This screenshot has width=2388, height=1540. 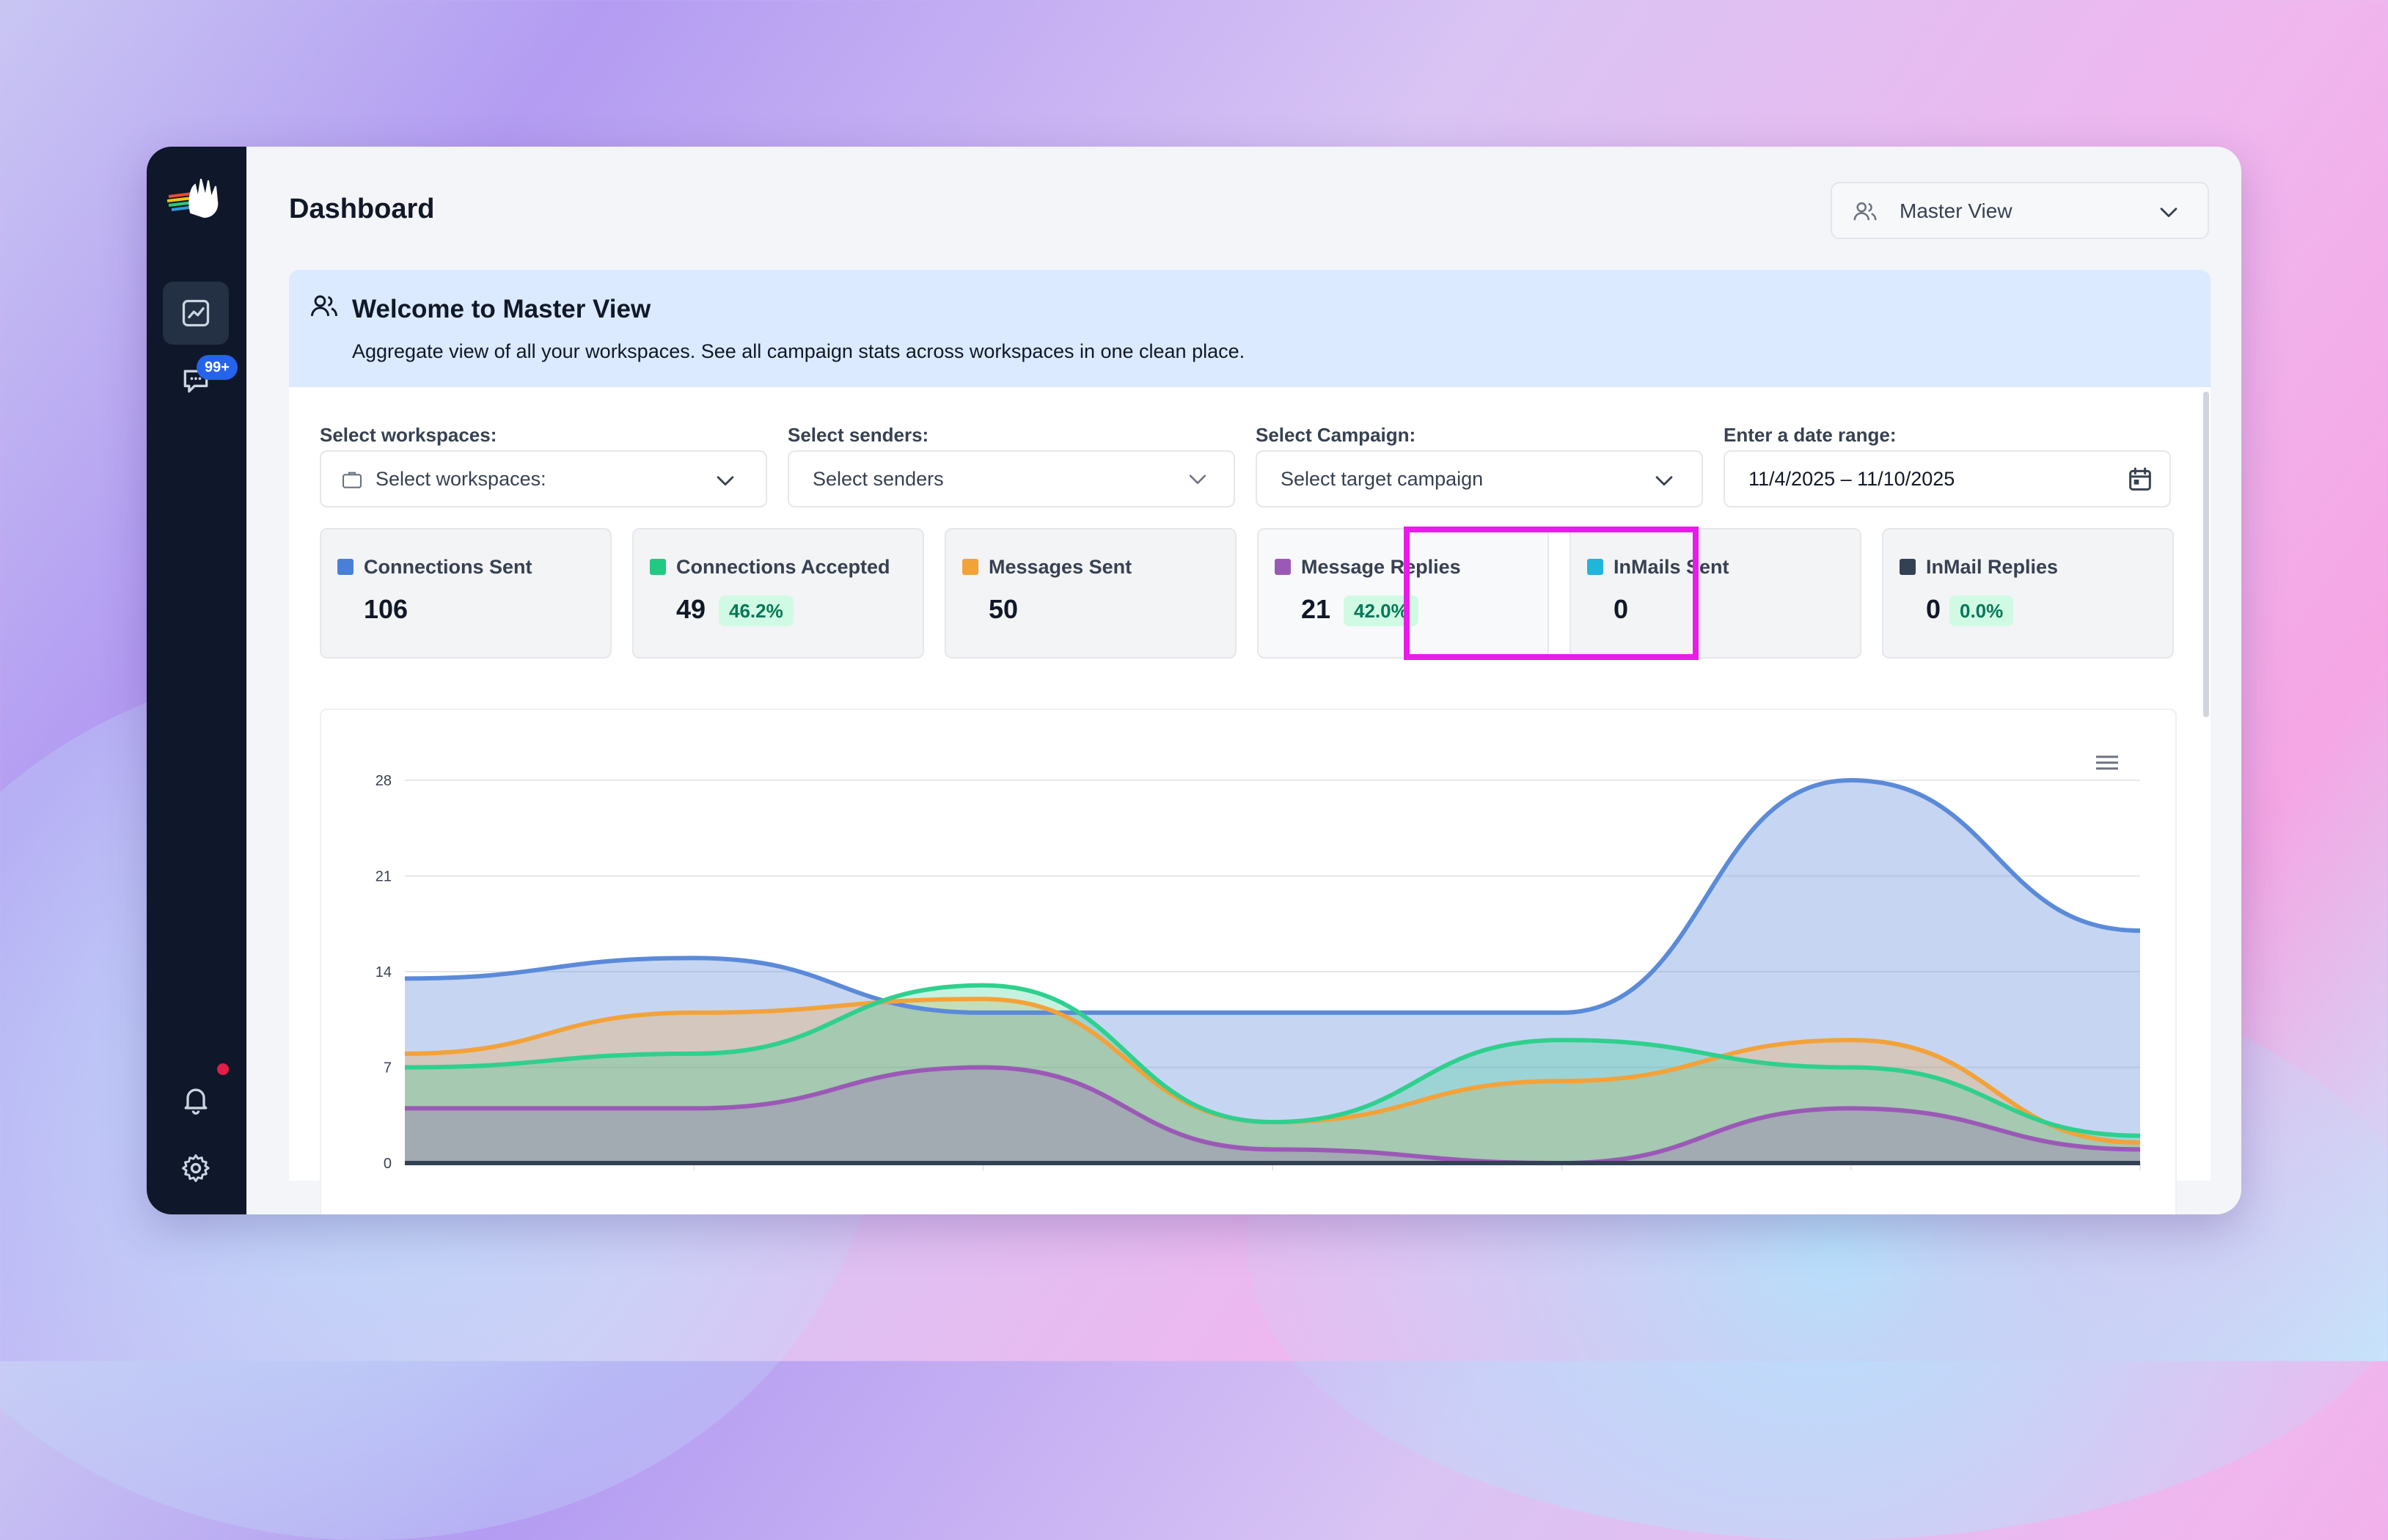 What do you see at coordinates (2028, 593) in the screenshot?
I see `stat-card-inmail-replies: InMail Replies 0 0.0%` at bounding box center [2028, 593].